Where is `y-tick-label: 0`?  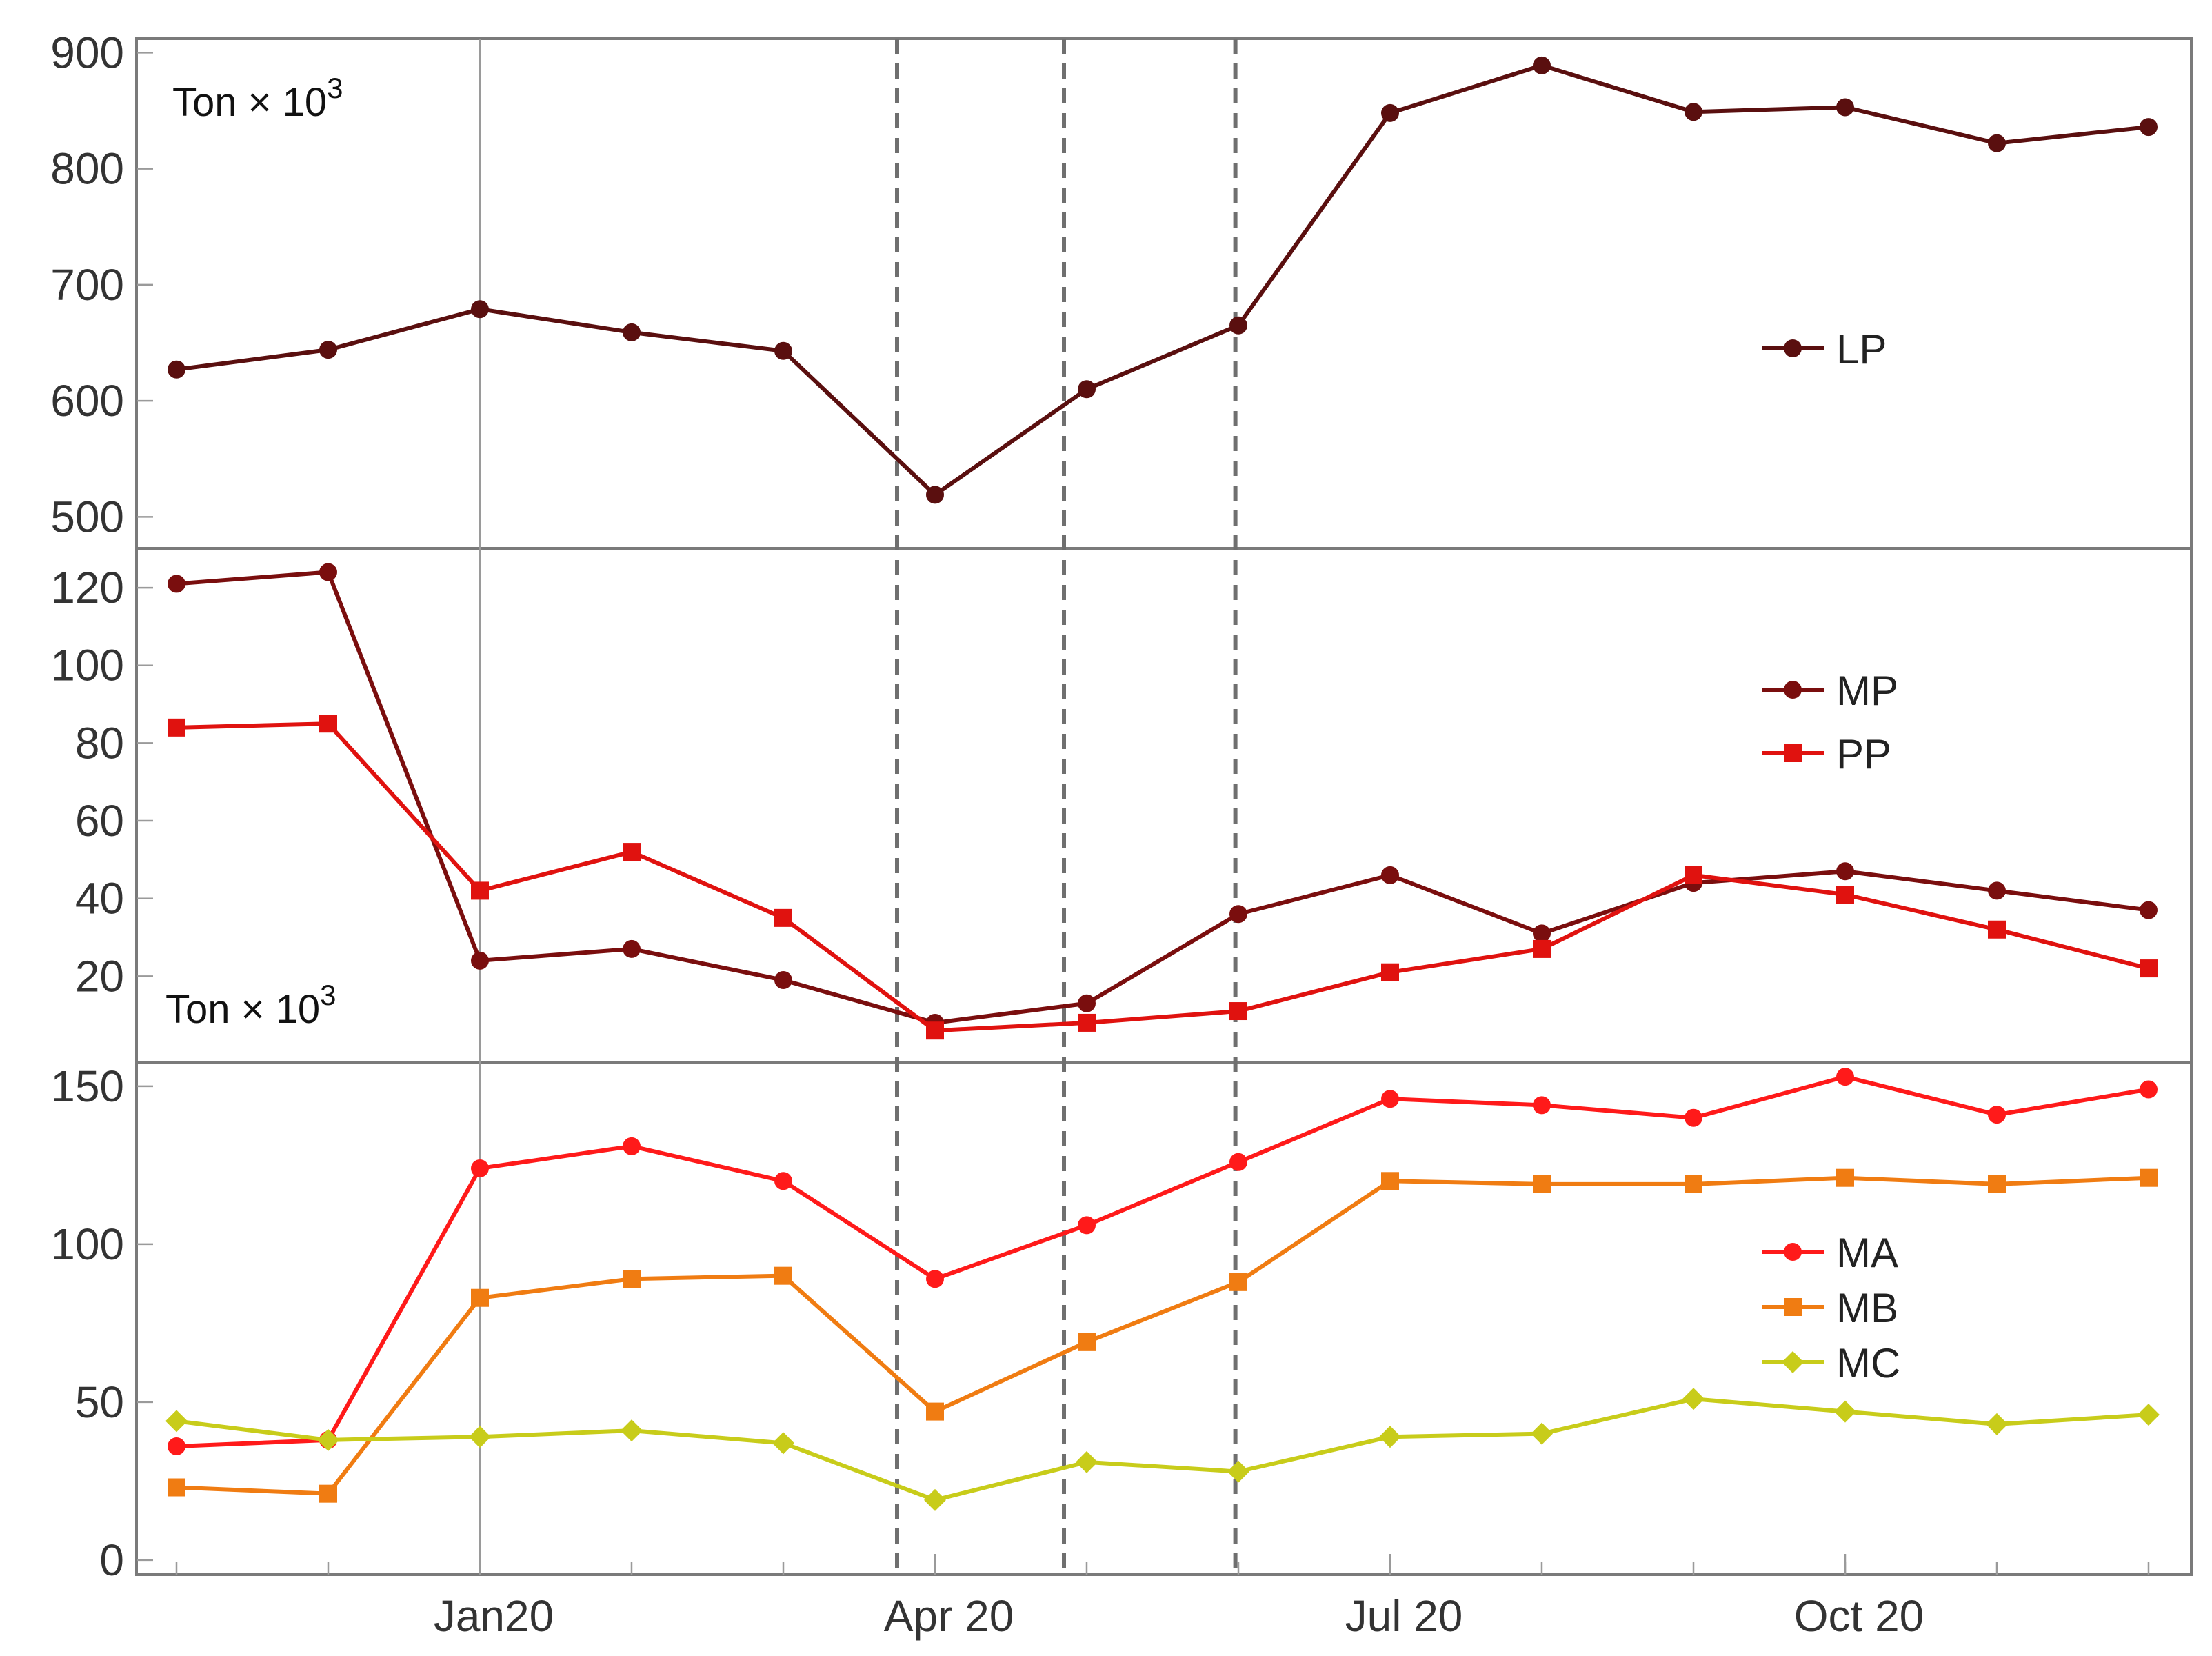
y-tick-label: 0 is located at coordinates (111, 1560).